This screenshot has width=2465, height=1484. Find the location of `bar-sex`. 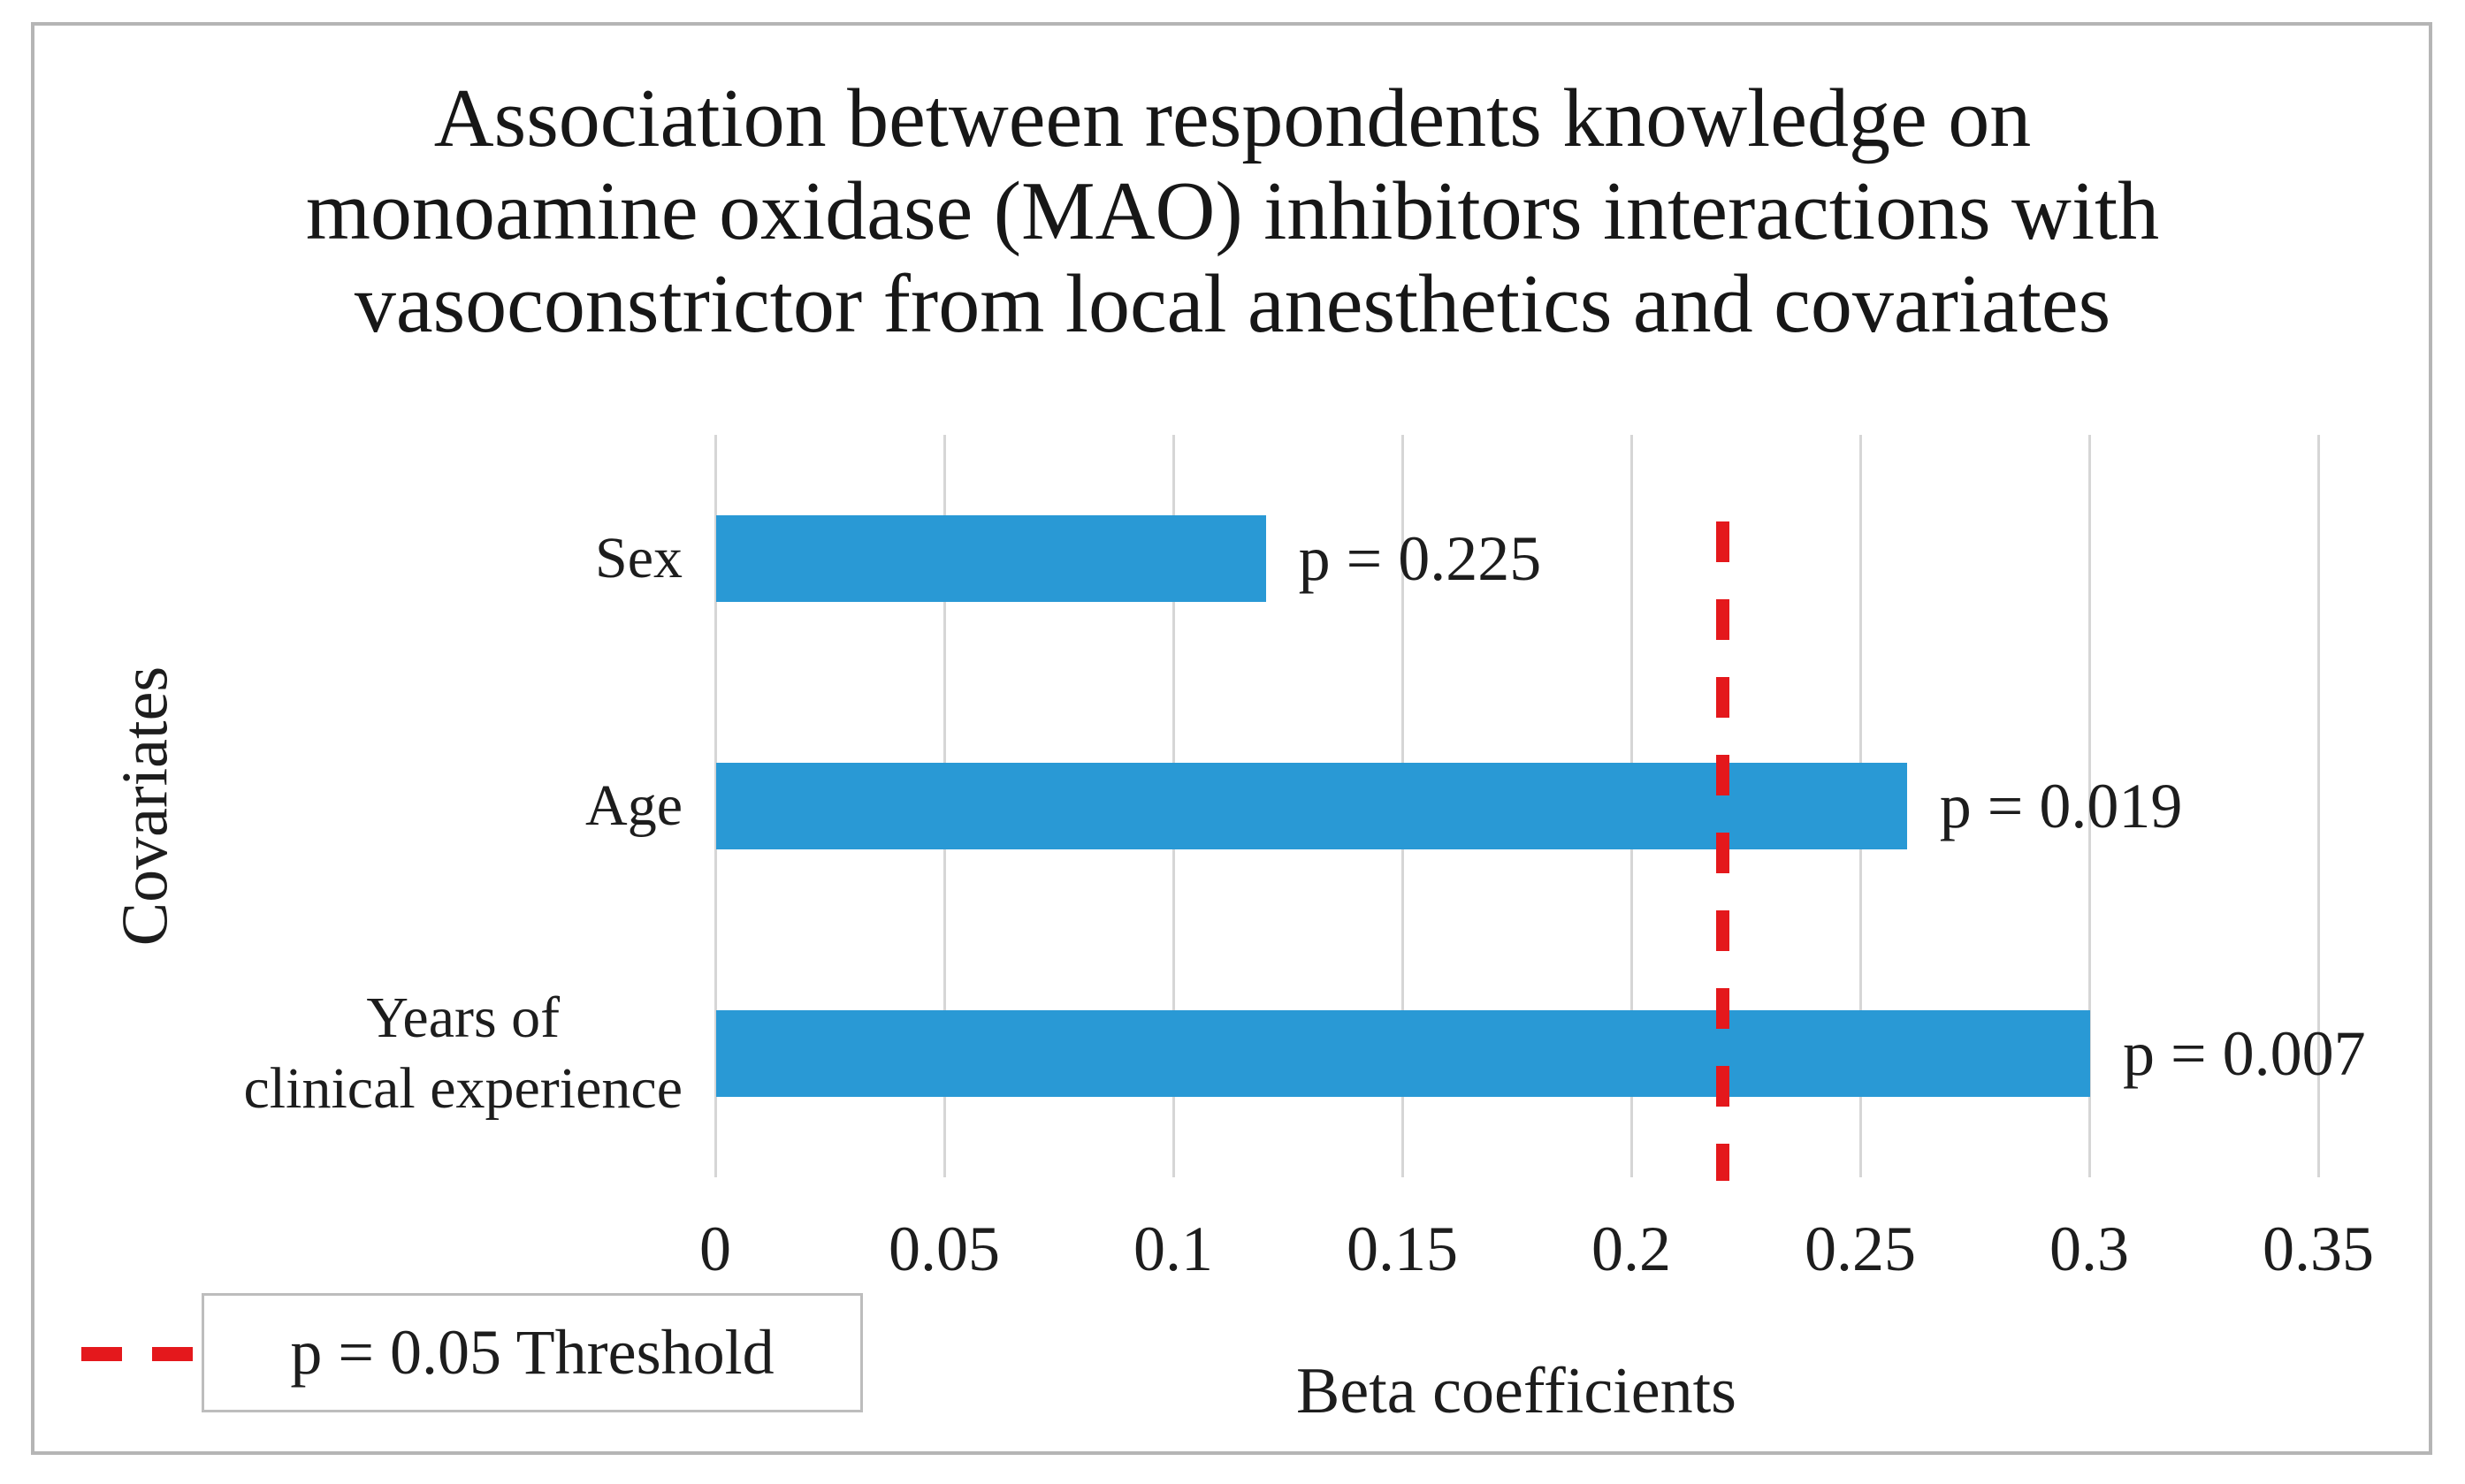

bar-sex is located at coordinates (991, 558).